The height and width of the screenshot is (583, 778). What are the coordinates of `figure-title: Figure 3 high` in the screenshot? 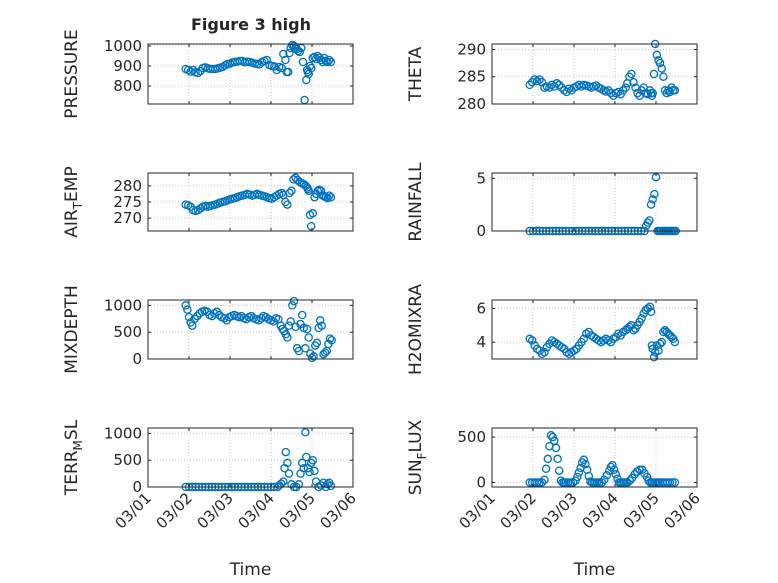 It's located at (251, 24).